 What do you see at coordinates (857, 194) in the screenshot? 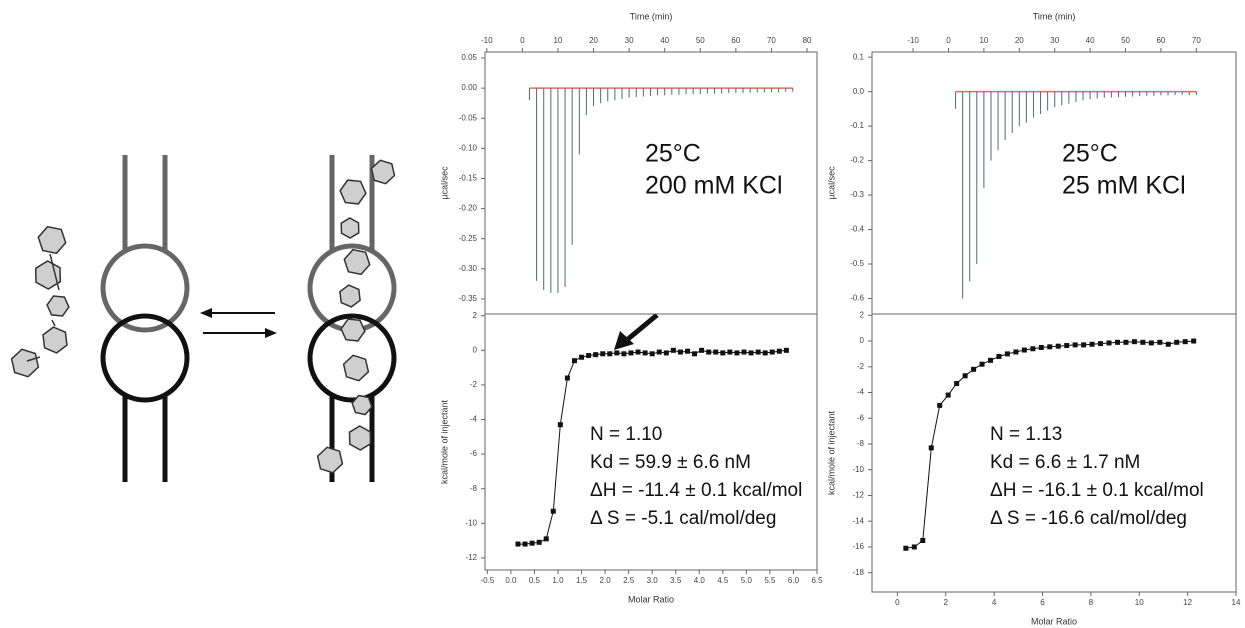
I see `y-tick-label: -0.3` at bounding box center [857, 194].